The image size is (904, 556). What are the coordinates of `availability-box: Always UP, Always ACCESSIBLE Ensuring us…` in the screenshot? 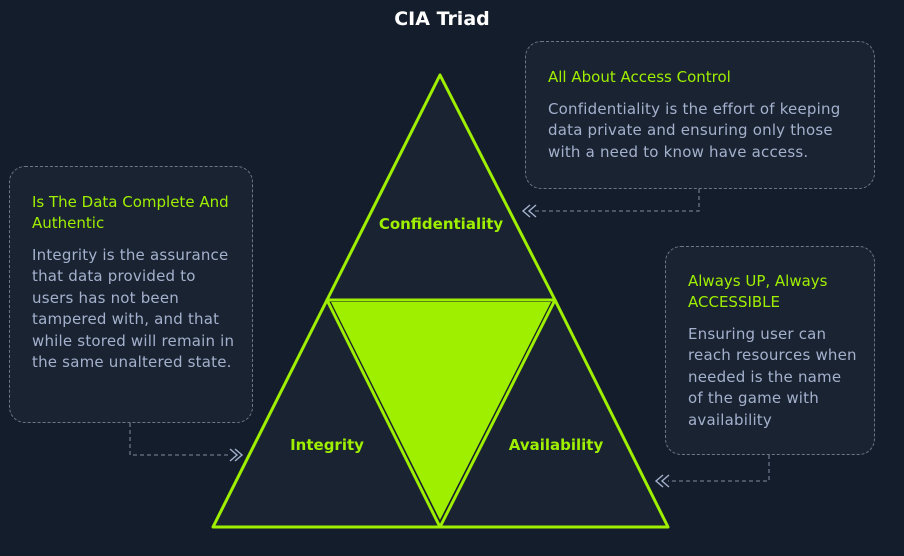 It's located at (770, 350).